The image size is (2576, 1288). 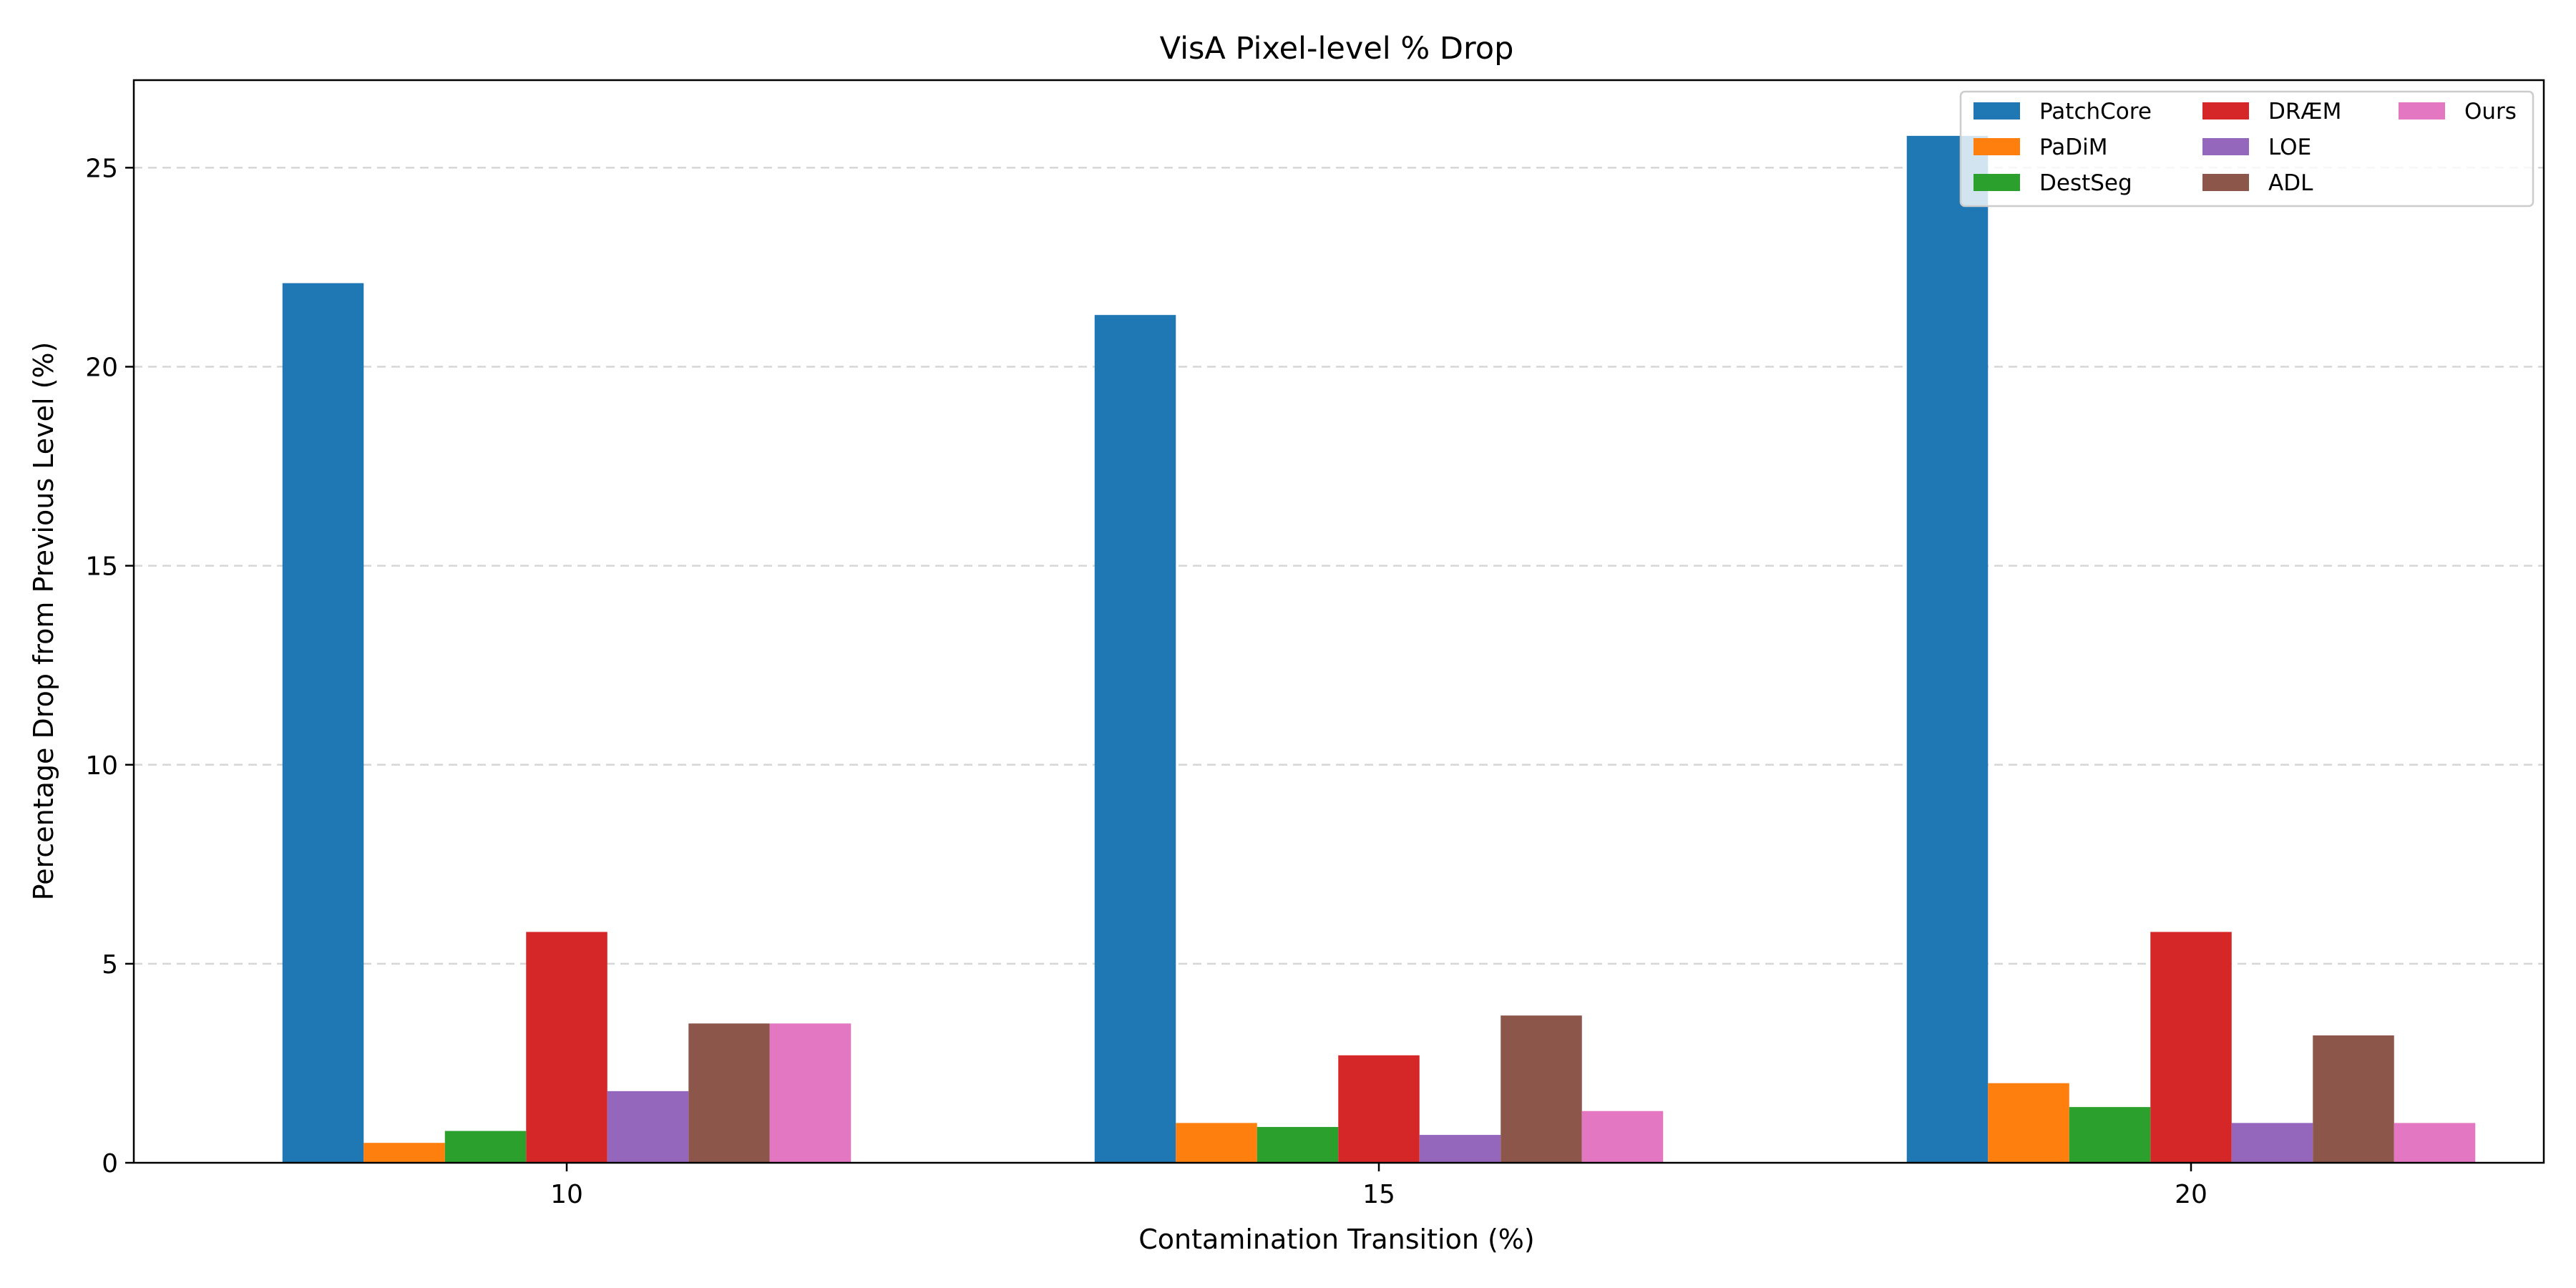 What do you see at coordinates (2257, 183) in the screenshot?
I see `legend-item-adl: ADL` at bounding box center [2257, 183].